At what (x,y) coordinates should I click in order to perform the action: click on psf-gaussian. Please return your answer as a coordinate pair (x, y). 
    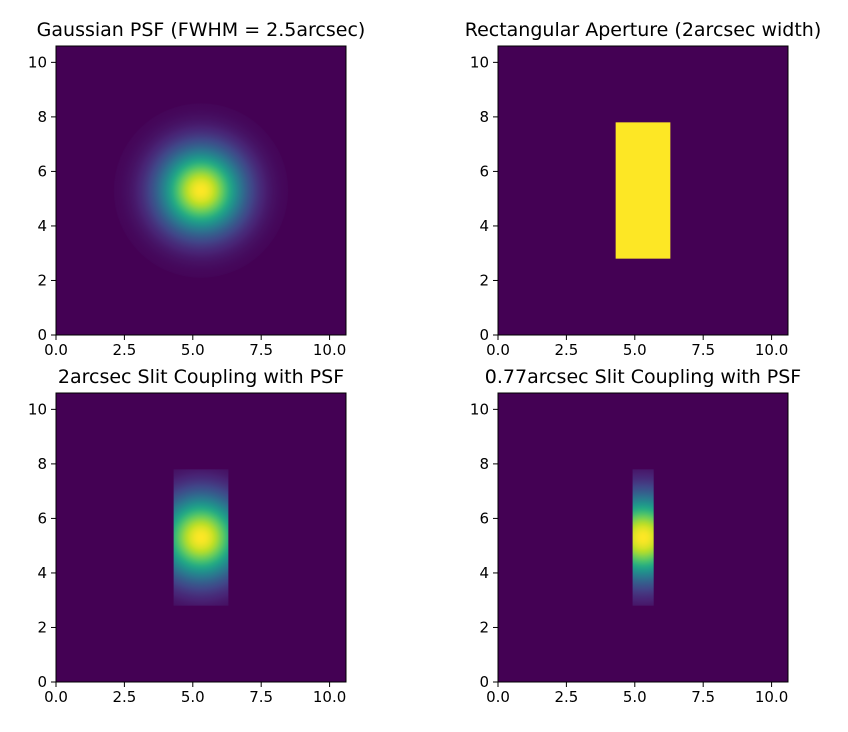
    Looking at the image, I should click on (201, 190).